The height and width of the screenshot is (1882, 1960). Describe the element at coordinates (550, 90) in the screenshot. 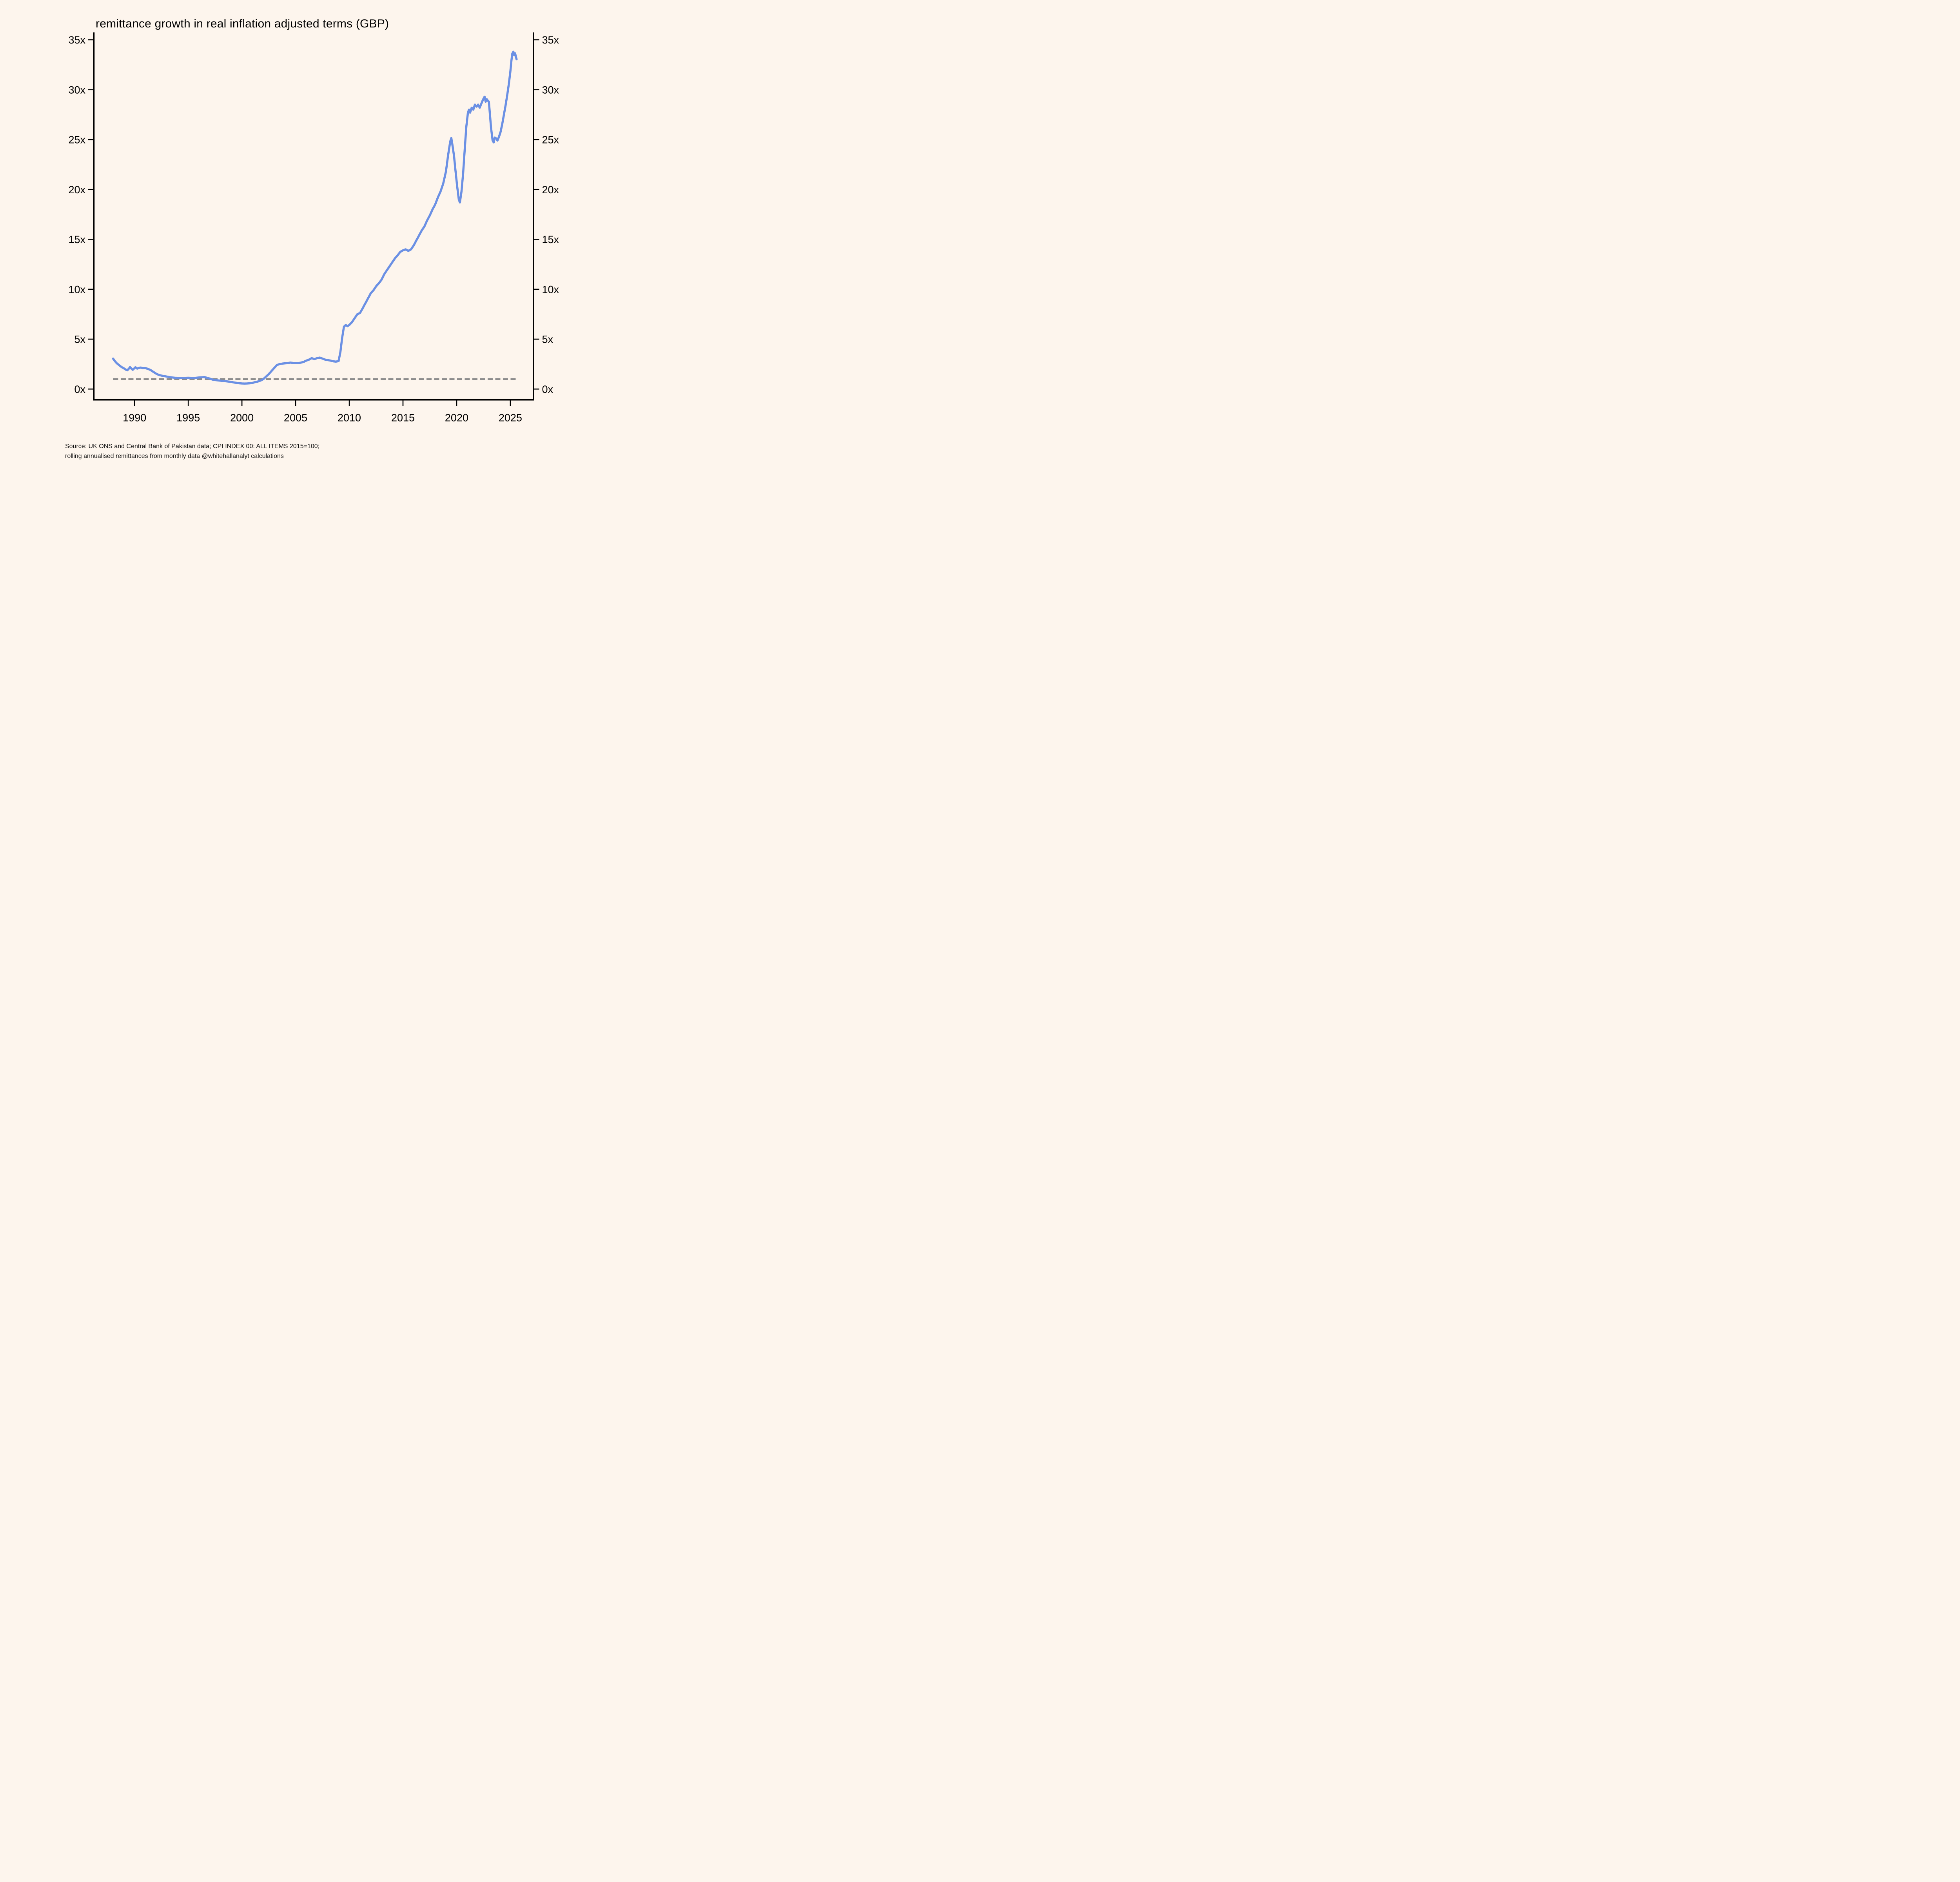

I see `y-axis-tick-label-right: 30x` at that location.